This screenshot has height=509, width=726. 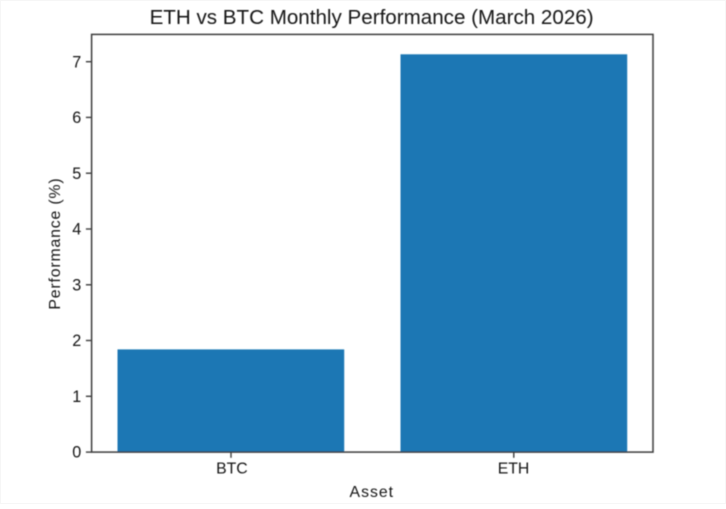 I want to click on svg-text: 0, so click(x=76, y=453).